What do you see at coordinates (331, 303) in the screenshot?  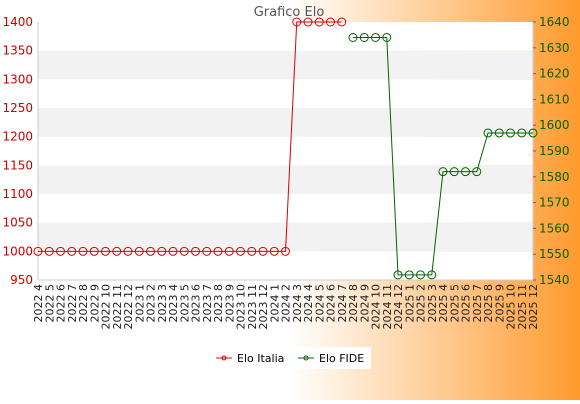 I see `x-tick-label: 2024 6` at bounding box center [331, 303].